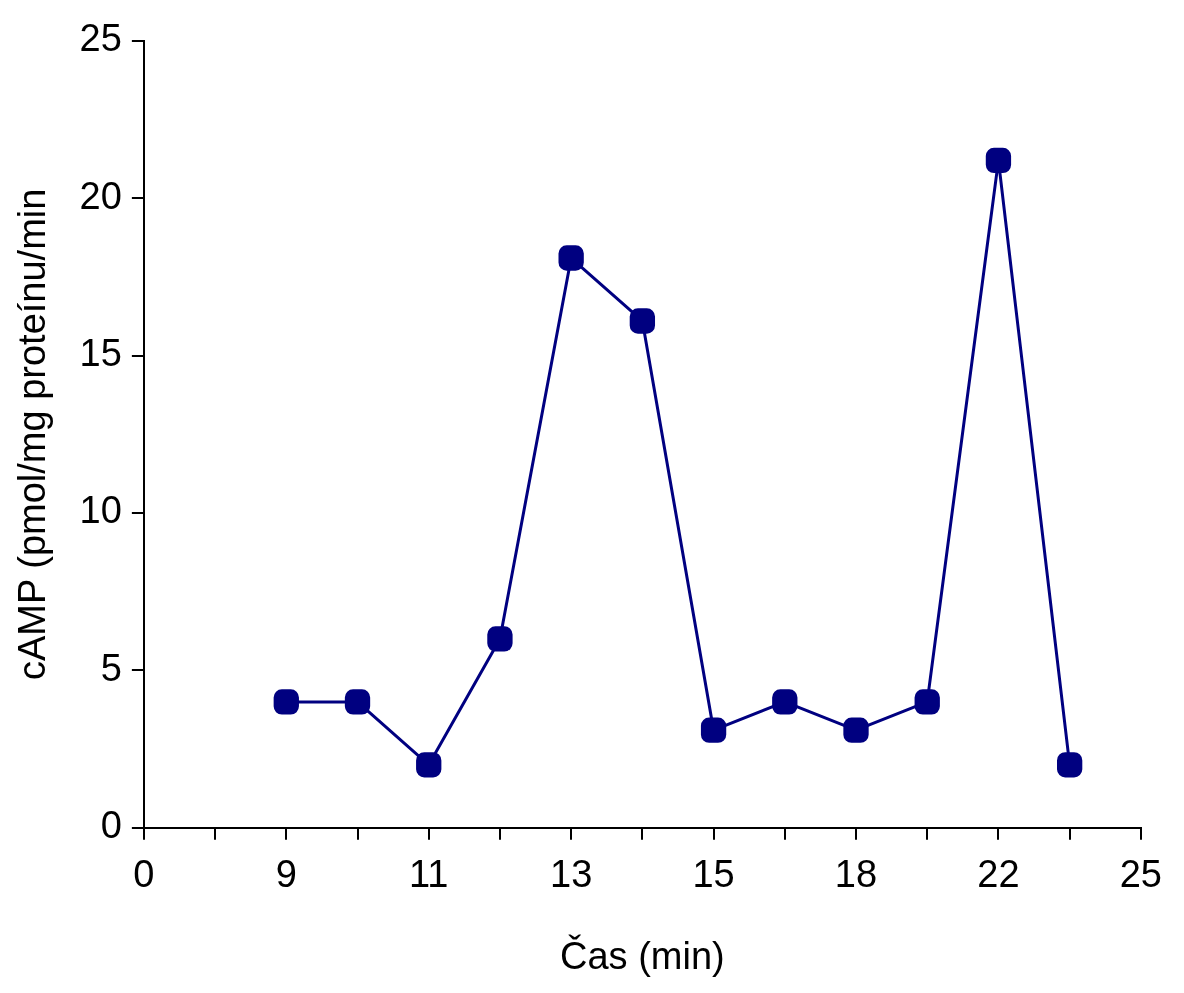 The width and height of the screenshot is (1184, 993). Describe the element at coordinates (32, 434) in the screenshot. I see `y-axis-title: cAMP (pmol/mg proteínu/min` at that location.